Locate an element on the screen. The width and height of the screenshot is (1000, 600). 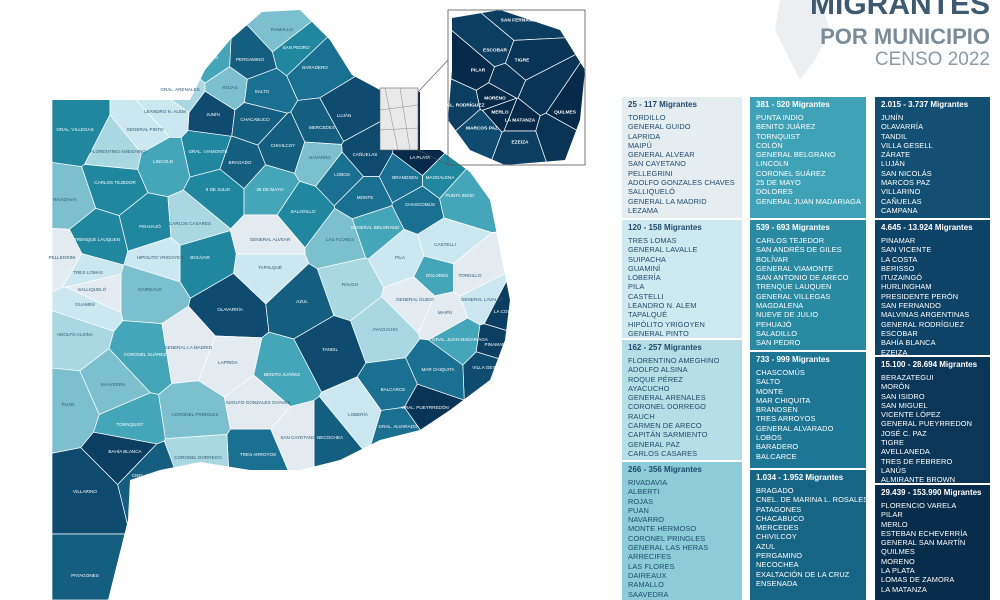
legend-item: BALCARCE is located at coordinates (776, 456).